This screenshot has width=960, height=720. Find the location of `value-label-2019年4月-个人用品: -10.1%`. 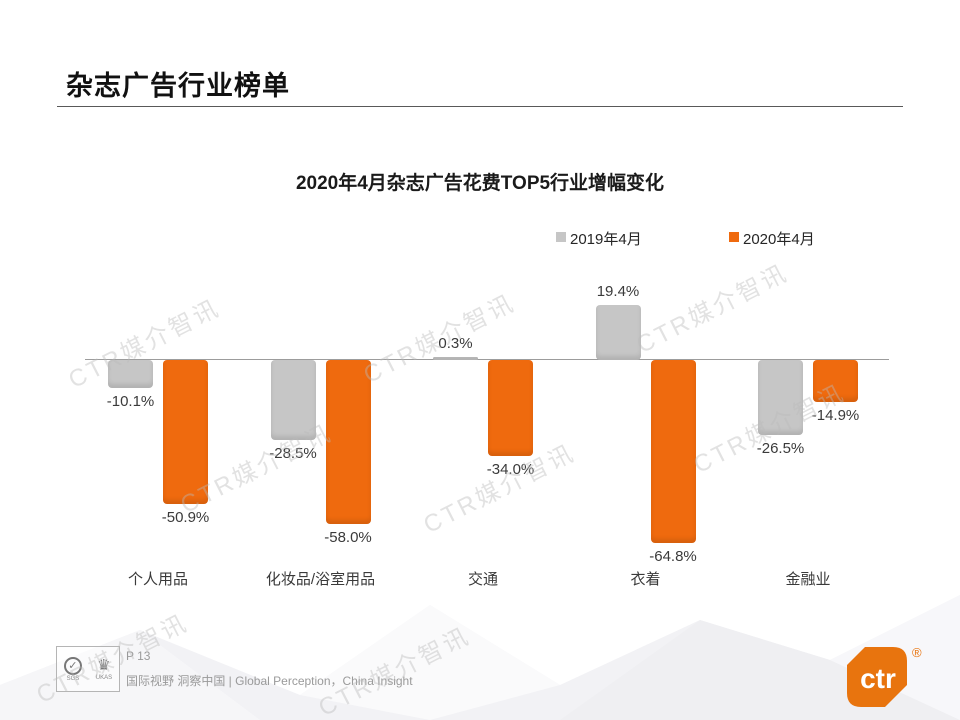

value-label-2019年4月-个人用品: -10.1% is located at coordinates (130, 402).